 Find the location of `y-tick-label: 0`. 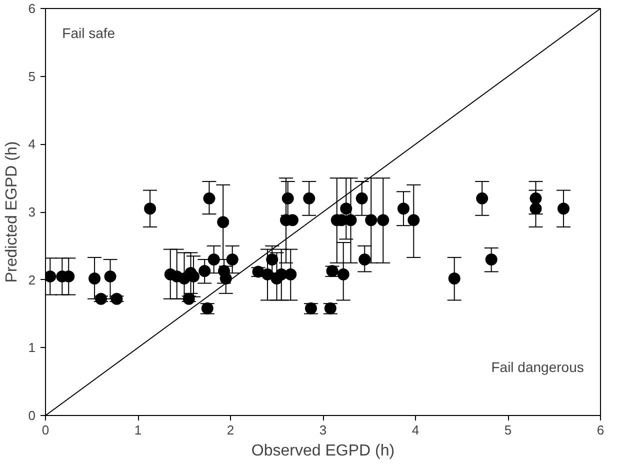

y-tick-label: 0 is located at coordinates (32, 415).